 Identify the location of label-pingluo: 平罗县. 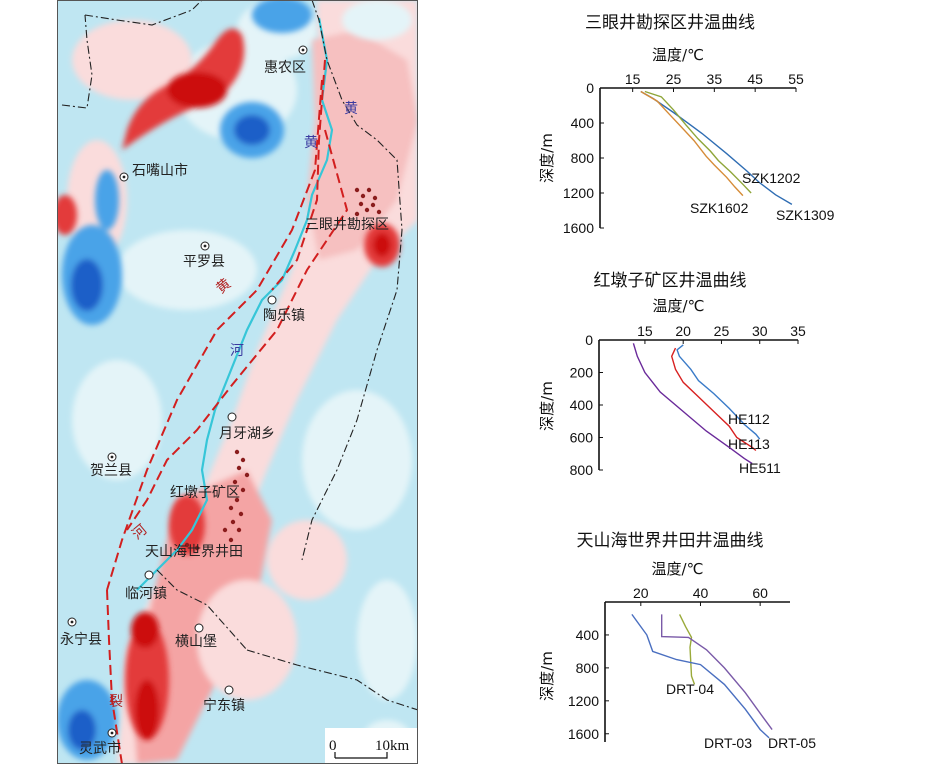
(204, 262).